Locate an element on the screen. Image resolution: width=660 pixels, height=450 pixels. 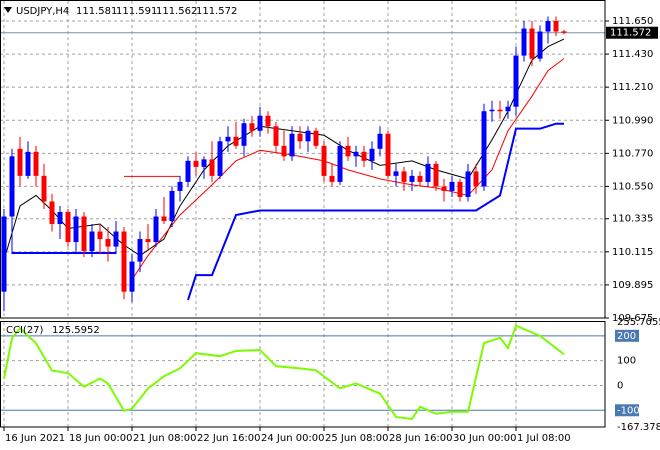
chart-title: USDJPY,H4 is located at coordinates (42, 11).